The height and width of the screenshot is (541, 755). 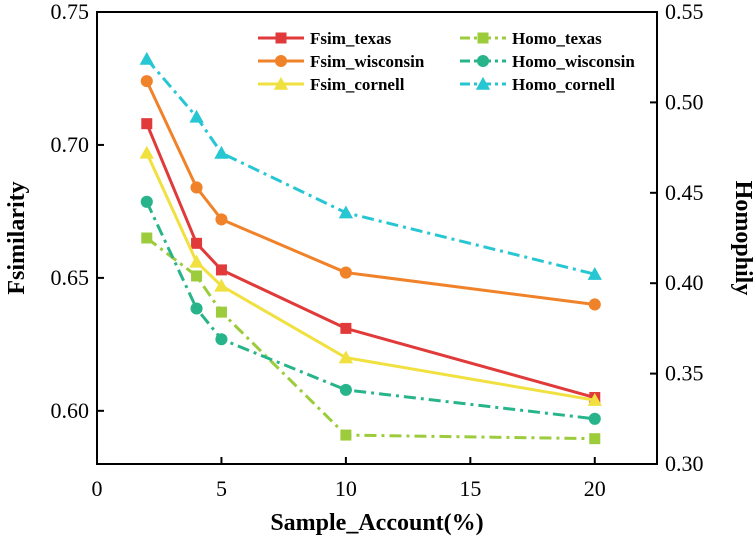 I want to click on x-tick-label: 20, so click(x=595, y=488).